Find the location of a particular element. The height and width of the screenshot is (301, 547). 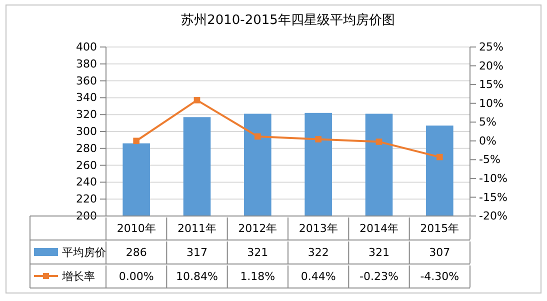

y2-tick-label: 5% is located at coordinates (487, 122).